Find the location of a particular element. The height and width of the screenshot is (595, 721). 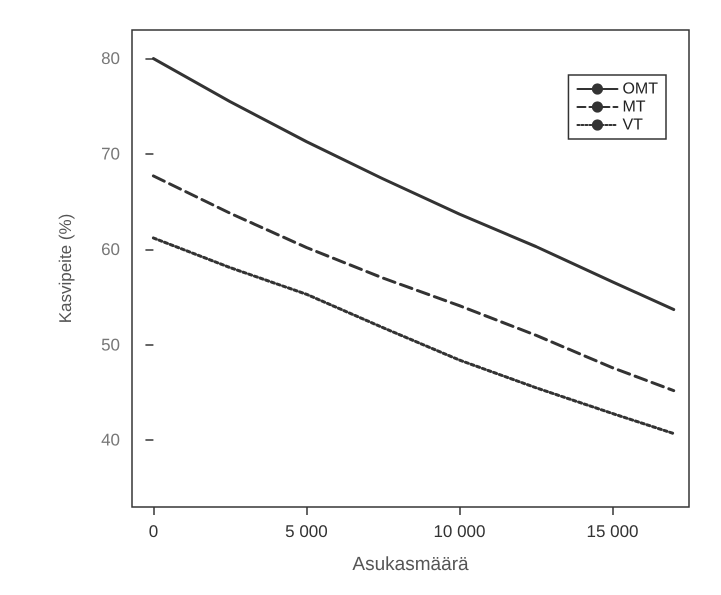

y-tick-label: 50 is located at coordinates (110, 344).